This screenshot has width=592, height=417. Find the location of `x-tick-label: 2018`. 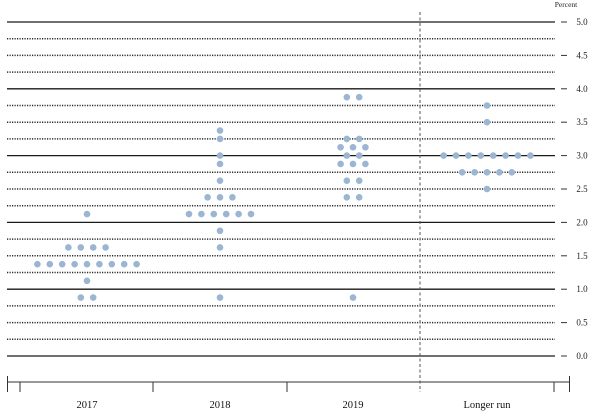

x-tick-label: 2018 is located at coordinates (220, 405).